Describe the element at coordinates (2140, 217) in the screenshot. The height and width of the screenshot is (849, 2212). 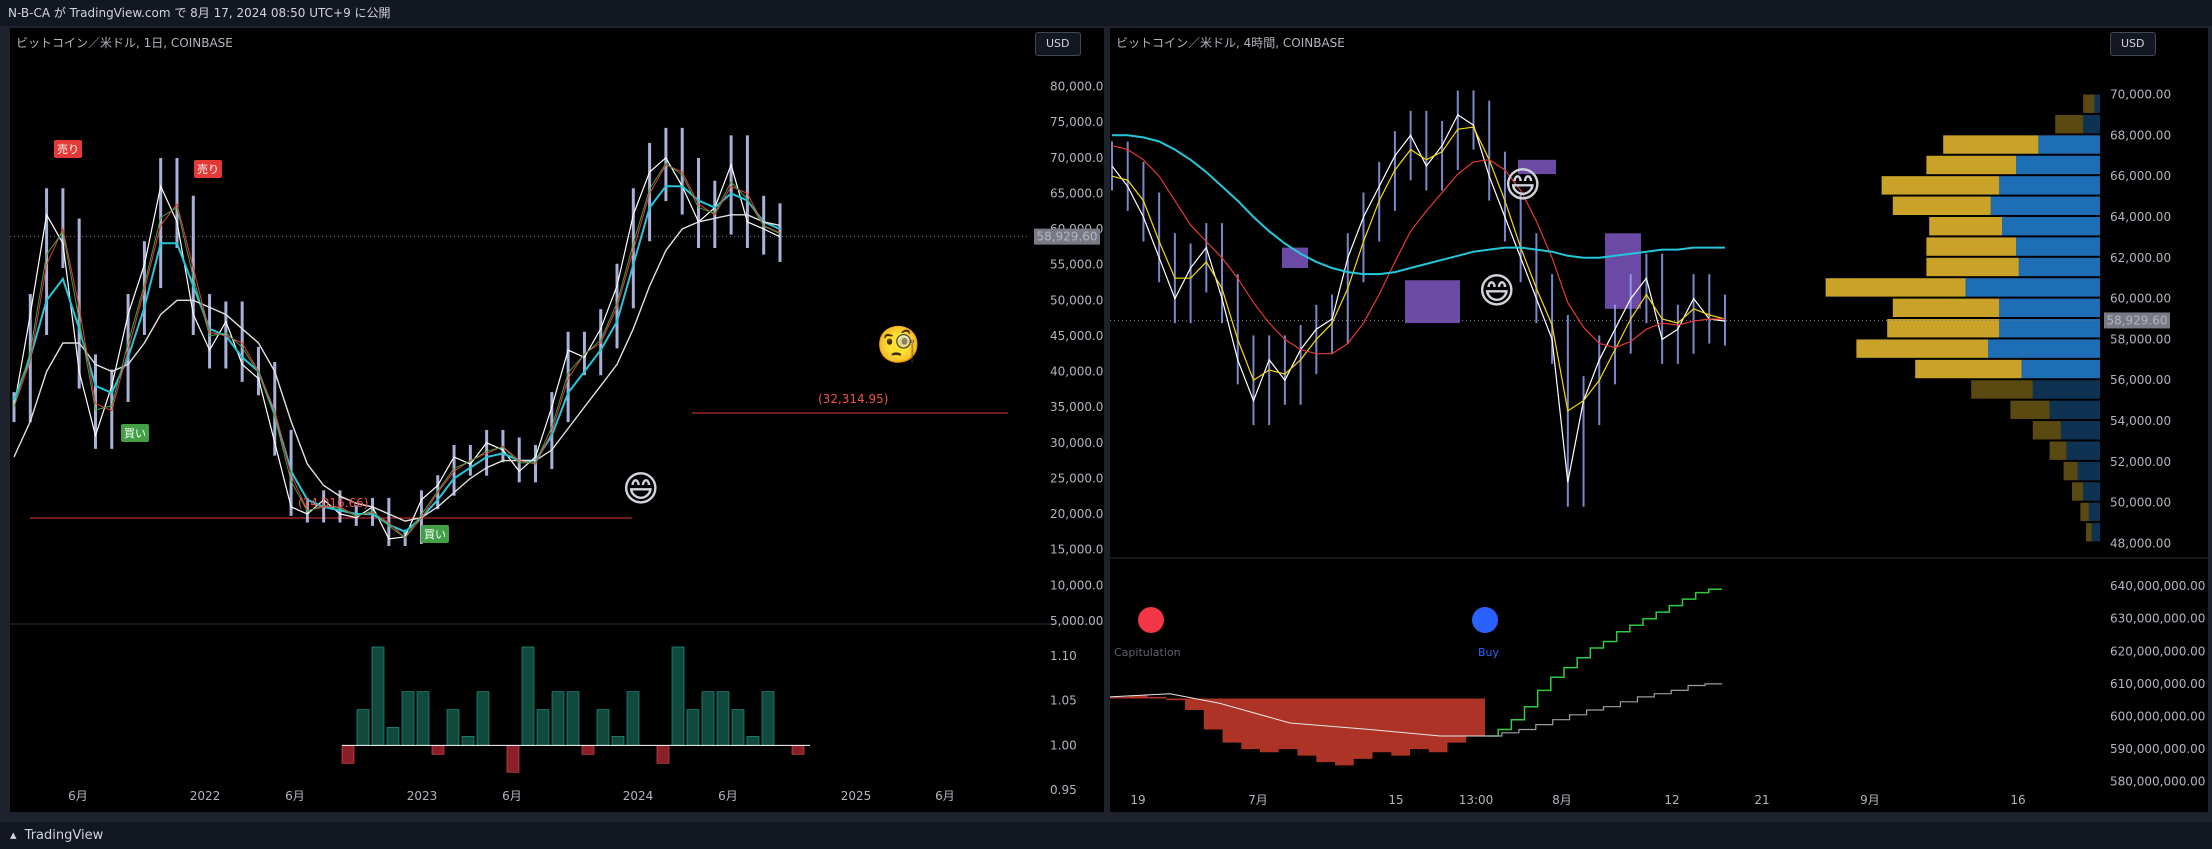
I see `y-tick-label: 64,000.00` at that location.